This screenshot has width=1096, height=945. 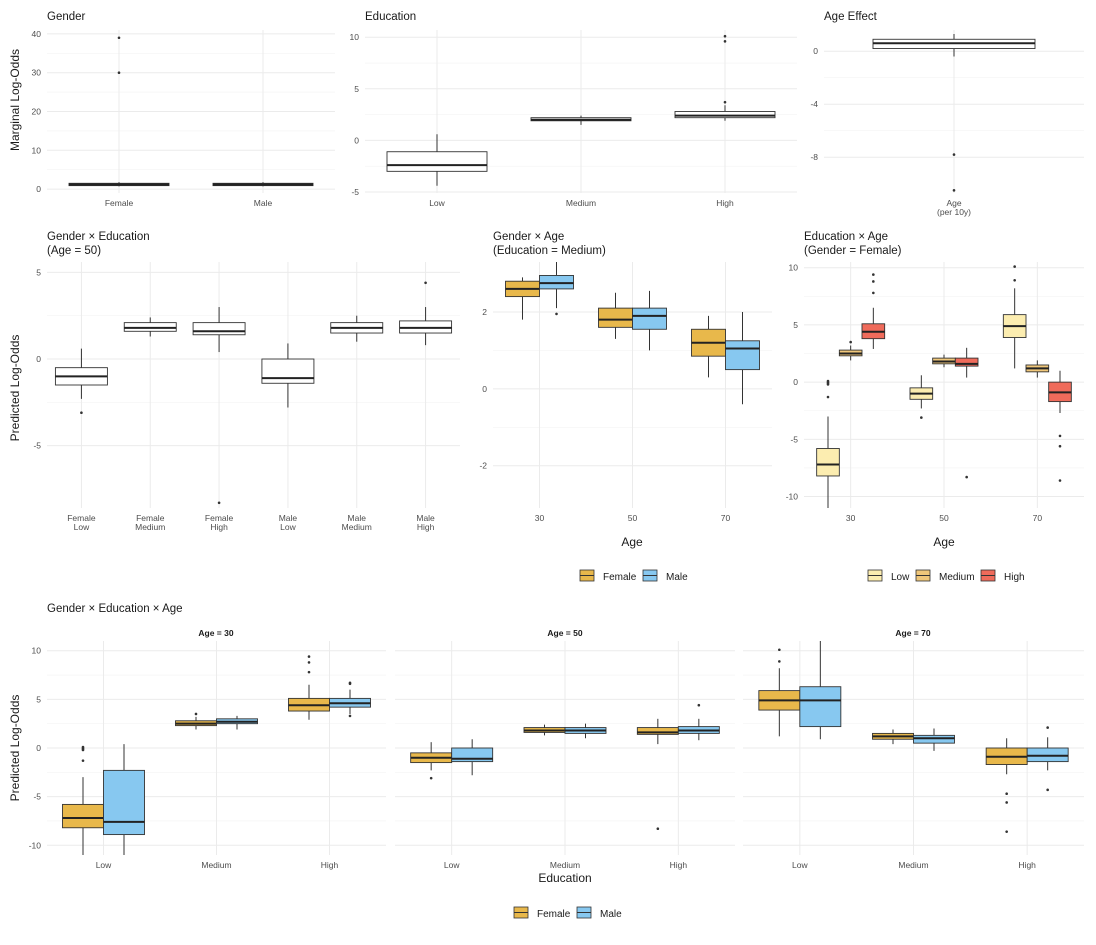 I want to click on x-tick-label: Male Medium, so click(x=357, y=522).